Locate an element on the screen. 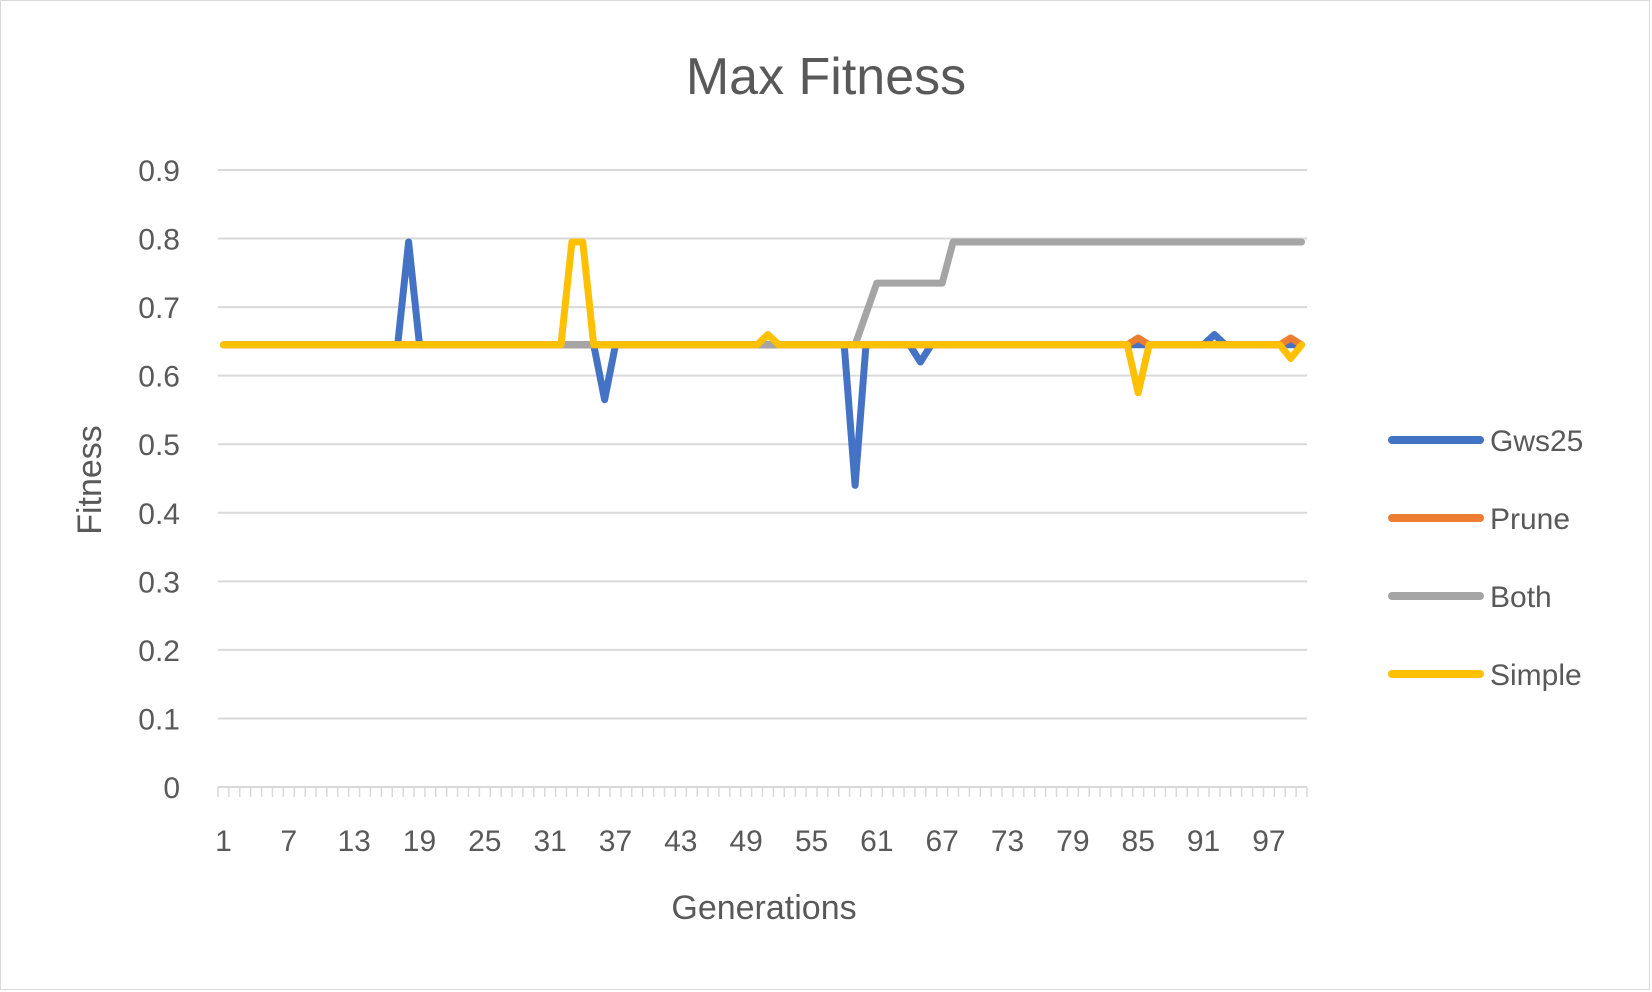  x-axis-ticks: 1 7 13 19 25 31 37 43 49 55 61 67 73 79 85 91 97 is located at coordinates (750, 841).